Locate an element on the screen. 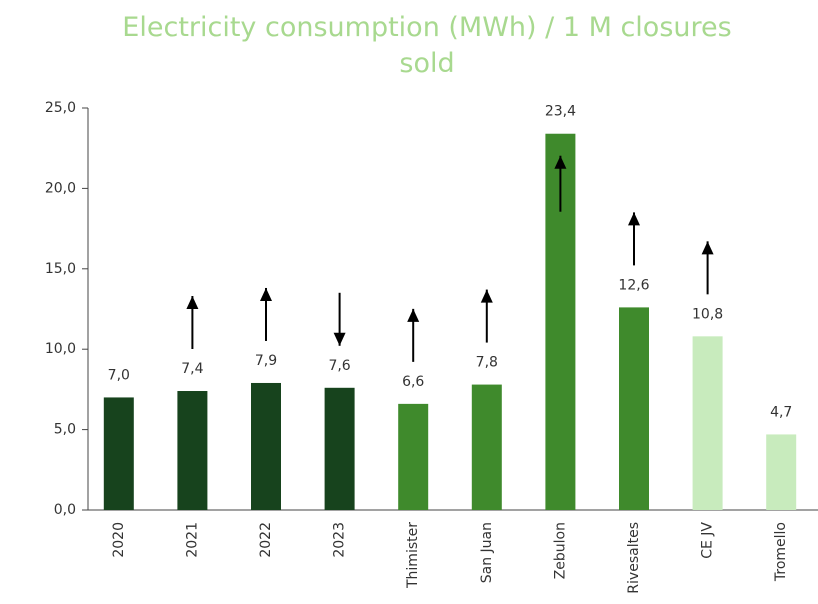 This screenshot has width=818, height=604. y-tick-label: 0,0 is located at coordinates (65, 510).